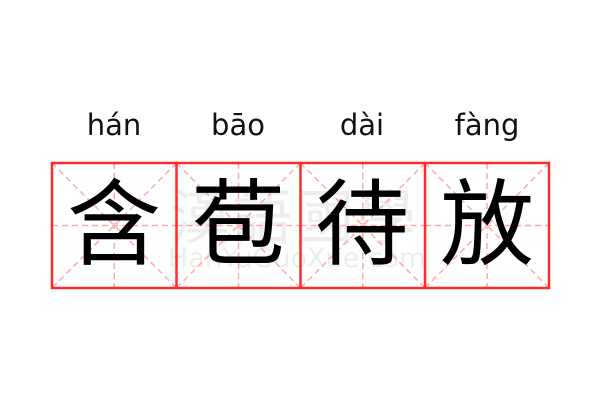 Image resolution: width=600 pixels, height=400 pixels. I want to click on pinyin-1: hán, so click(114, 125).